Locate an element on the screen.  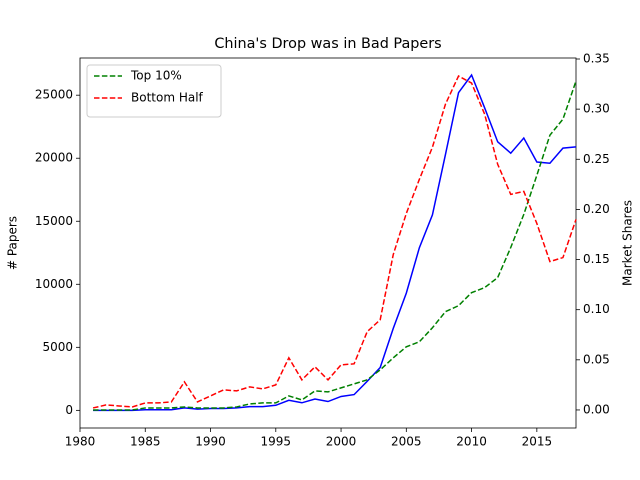
x-tick-label: 2015 is located at coordinates (537, 442).